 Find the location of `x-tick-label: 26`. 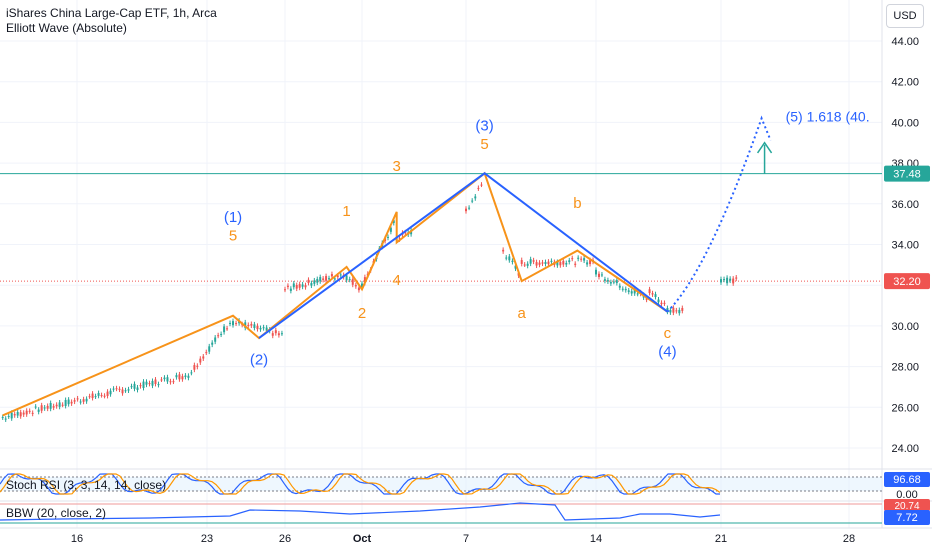

x-tick-label: 26 is located at coordinates (285, 539).